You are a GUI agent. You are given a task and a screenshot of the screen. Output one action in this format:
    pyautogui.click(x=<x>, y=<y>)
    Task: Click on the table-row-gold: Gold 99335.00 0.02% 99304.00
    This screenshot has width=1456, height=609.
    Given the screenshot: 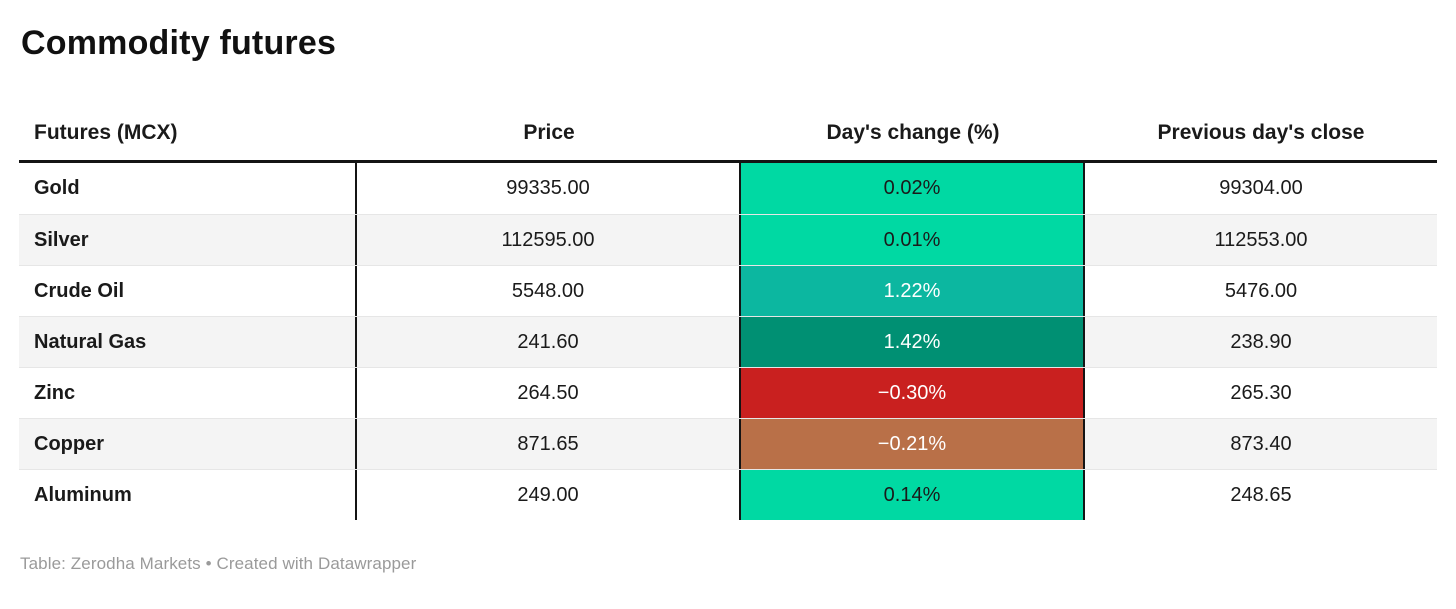 What is the action you would take?
    pyautogui.click(x=728, y=188)
    